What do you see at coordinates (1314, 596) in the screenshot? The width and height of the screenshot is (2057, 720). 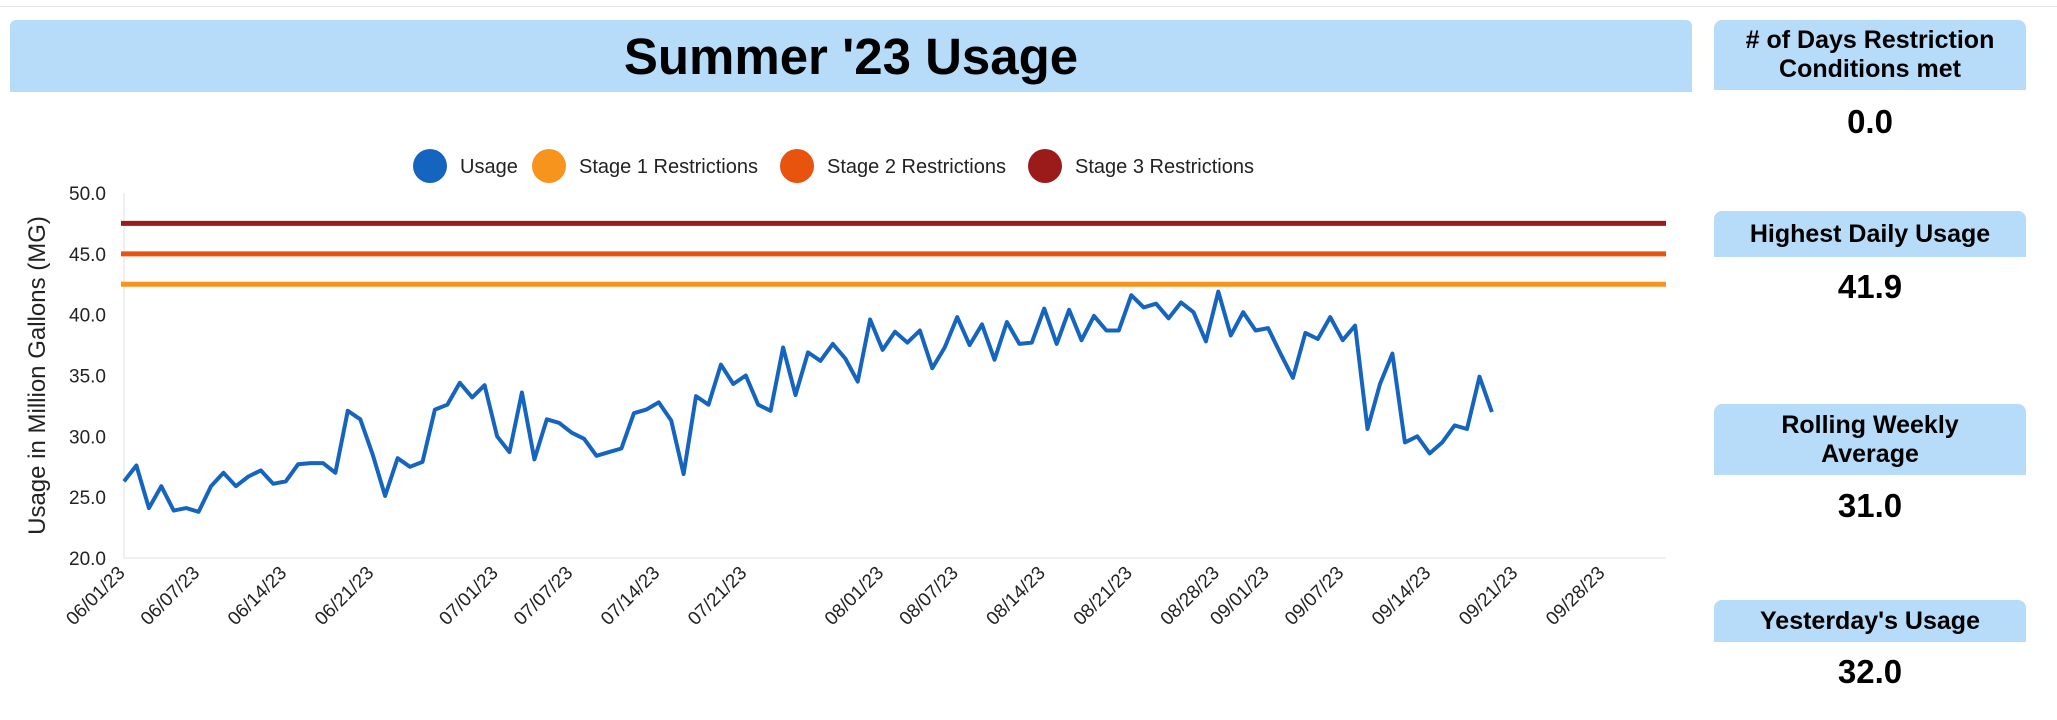 I see `x-tick-label: 09/07/23` at bounding box center [1314, 596].